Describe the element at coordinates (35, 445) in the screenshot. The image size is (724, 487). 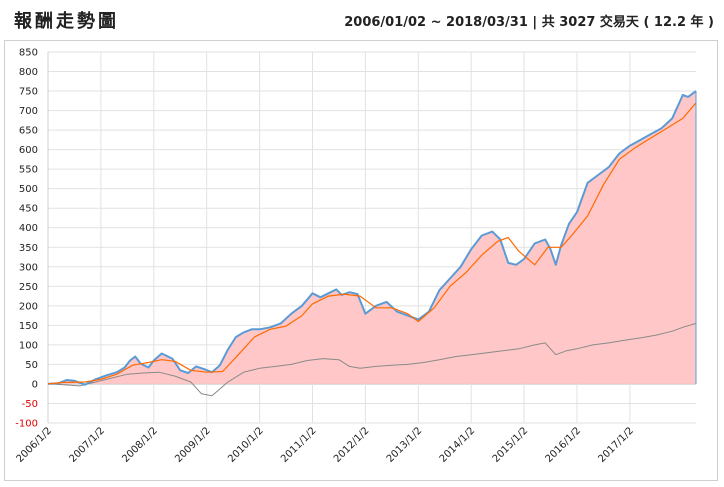
I see `x-tick-label: 2006/1/2` at that location.